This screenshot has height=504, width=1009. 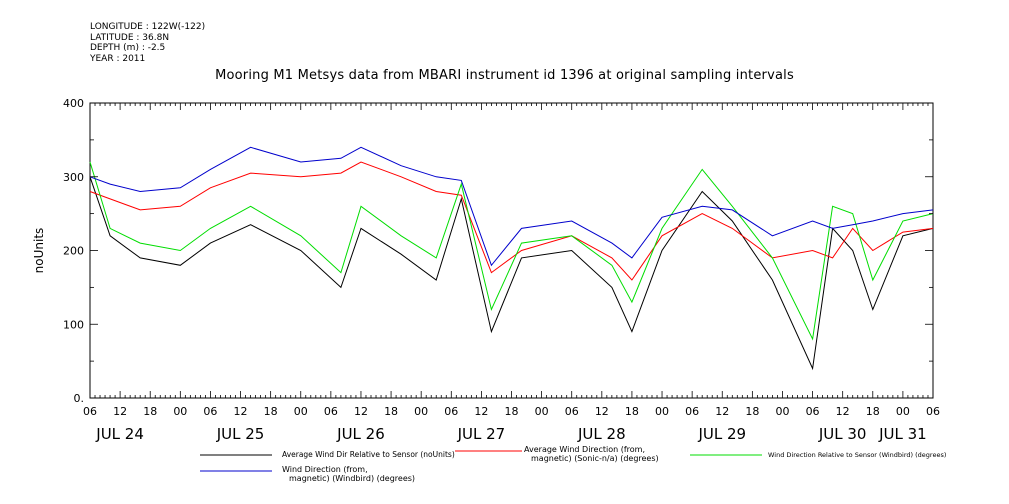 I want to click on y-axis-label: noUnits, so click(x=39, y=251).